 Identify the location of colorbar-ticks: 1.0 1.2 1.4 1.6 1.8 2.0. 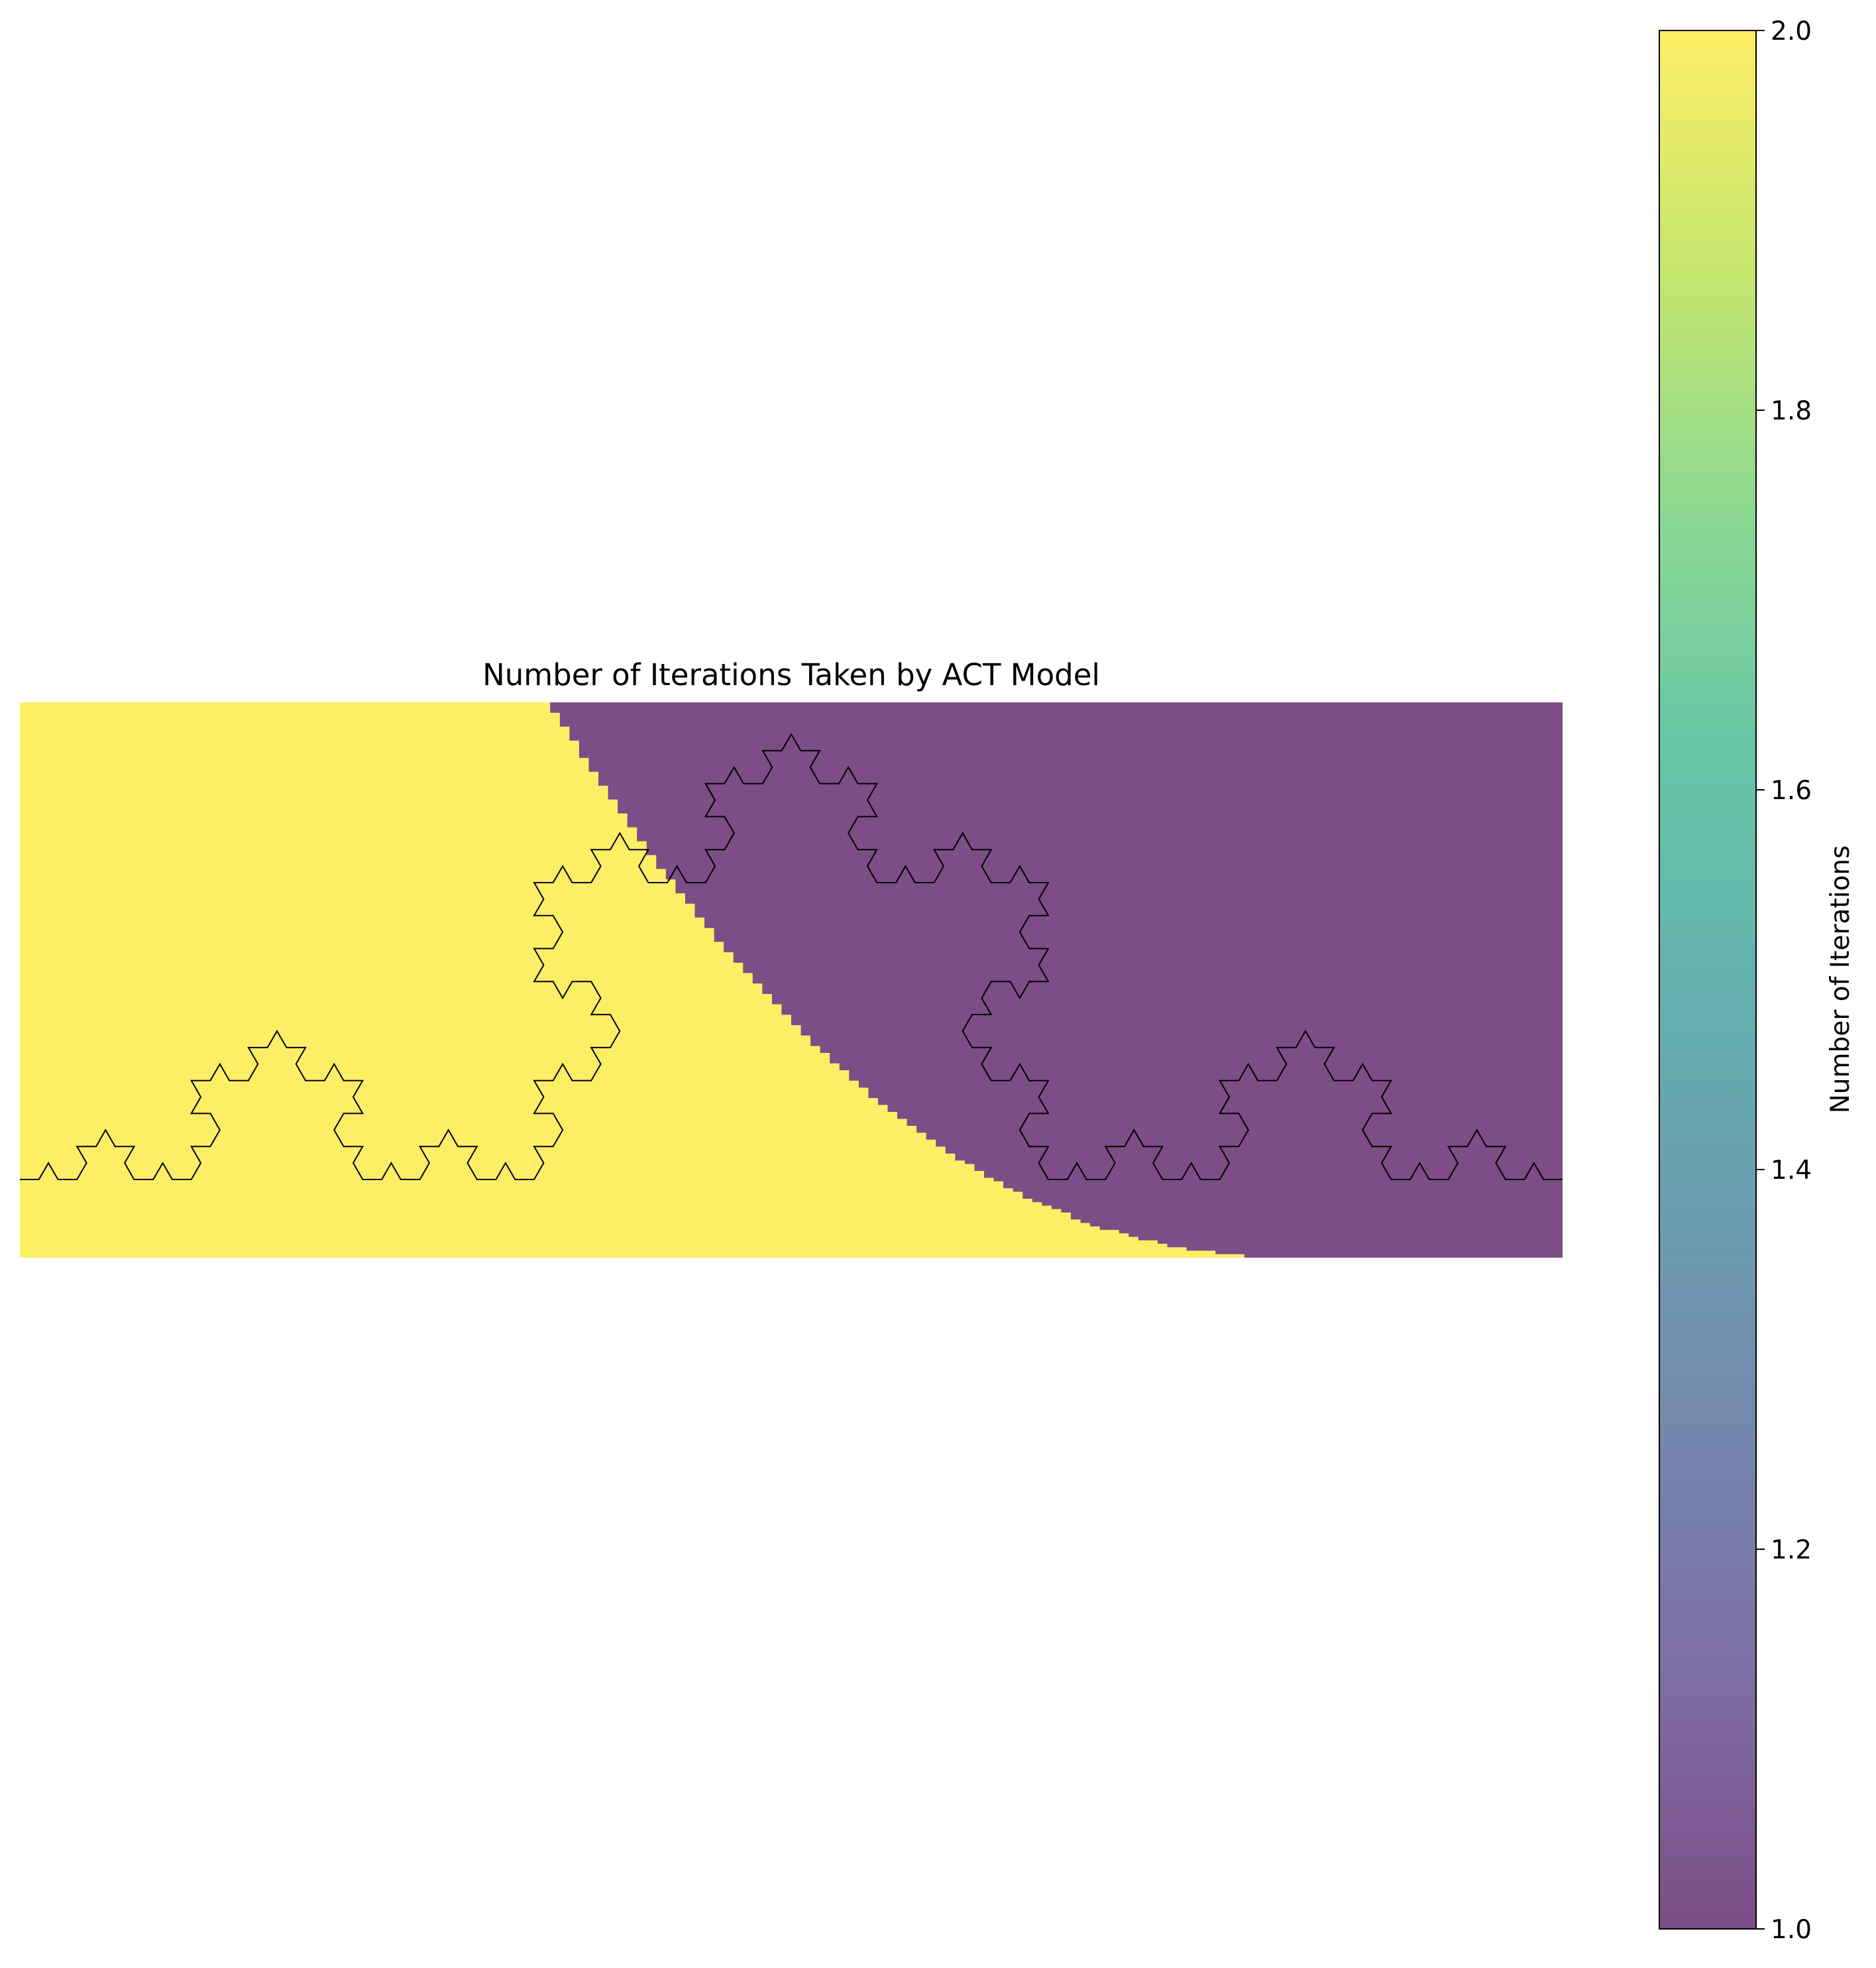
(1784, 981).